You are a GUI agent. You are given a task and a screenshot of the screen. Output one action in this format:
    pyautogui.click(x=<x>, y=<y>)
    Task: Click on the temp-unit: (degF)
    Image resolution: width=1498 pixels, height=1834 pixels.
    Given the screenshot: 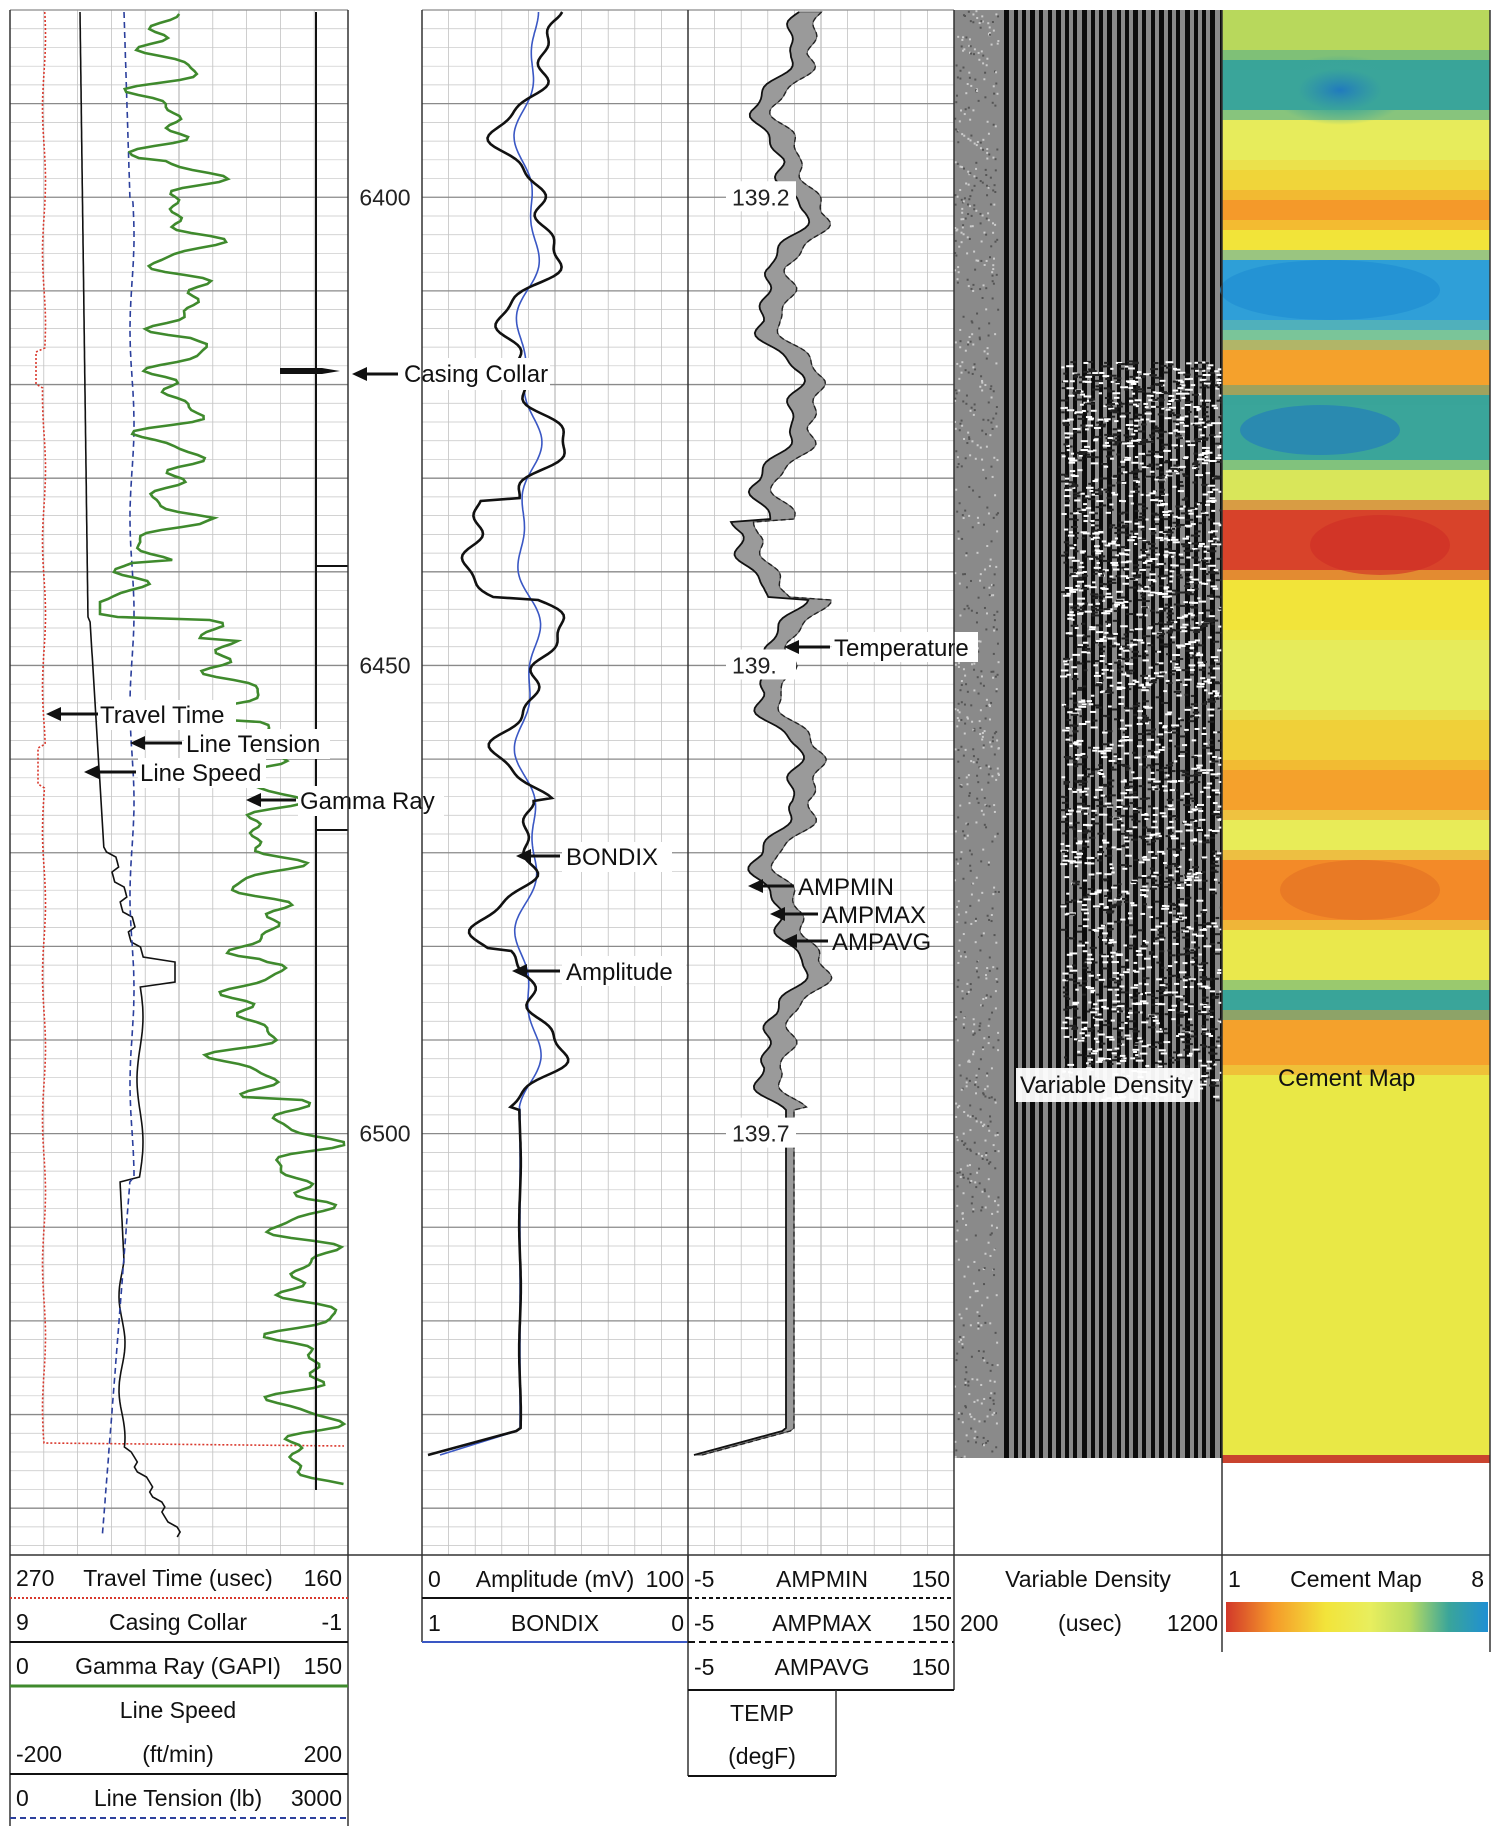 What is the action you would take?
    pyautogui.click(x=762, y=1756)
    